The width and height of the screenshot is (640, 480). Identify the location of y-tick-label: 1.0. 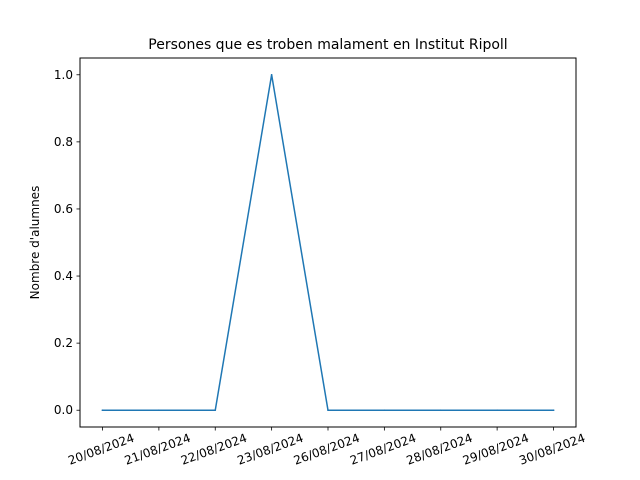
(63, 75).